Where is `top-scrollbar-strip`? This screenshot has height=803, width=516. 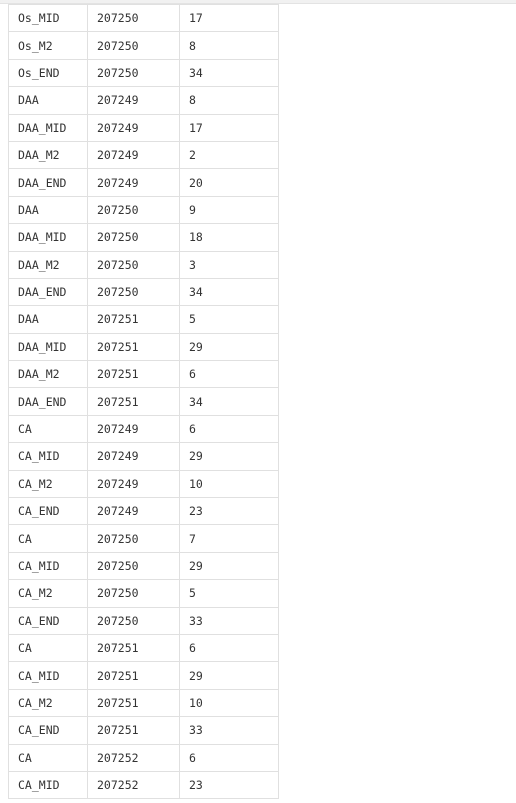 top-scrollbar-strip is located at coordinates (258, 2).